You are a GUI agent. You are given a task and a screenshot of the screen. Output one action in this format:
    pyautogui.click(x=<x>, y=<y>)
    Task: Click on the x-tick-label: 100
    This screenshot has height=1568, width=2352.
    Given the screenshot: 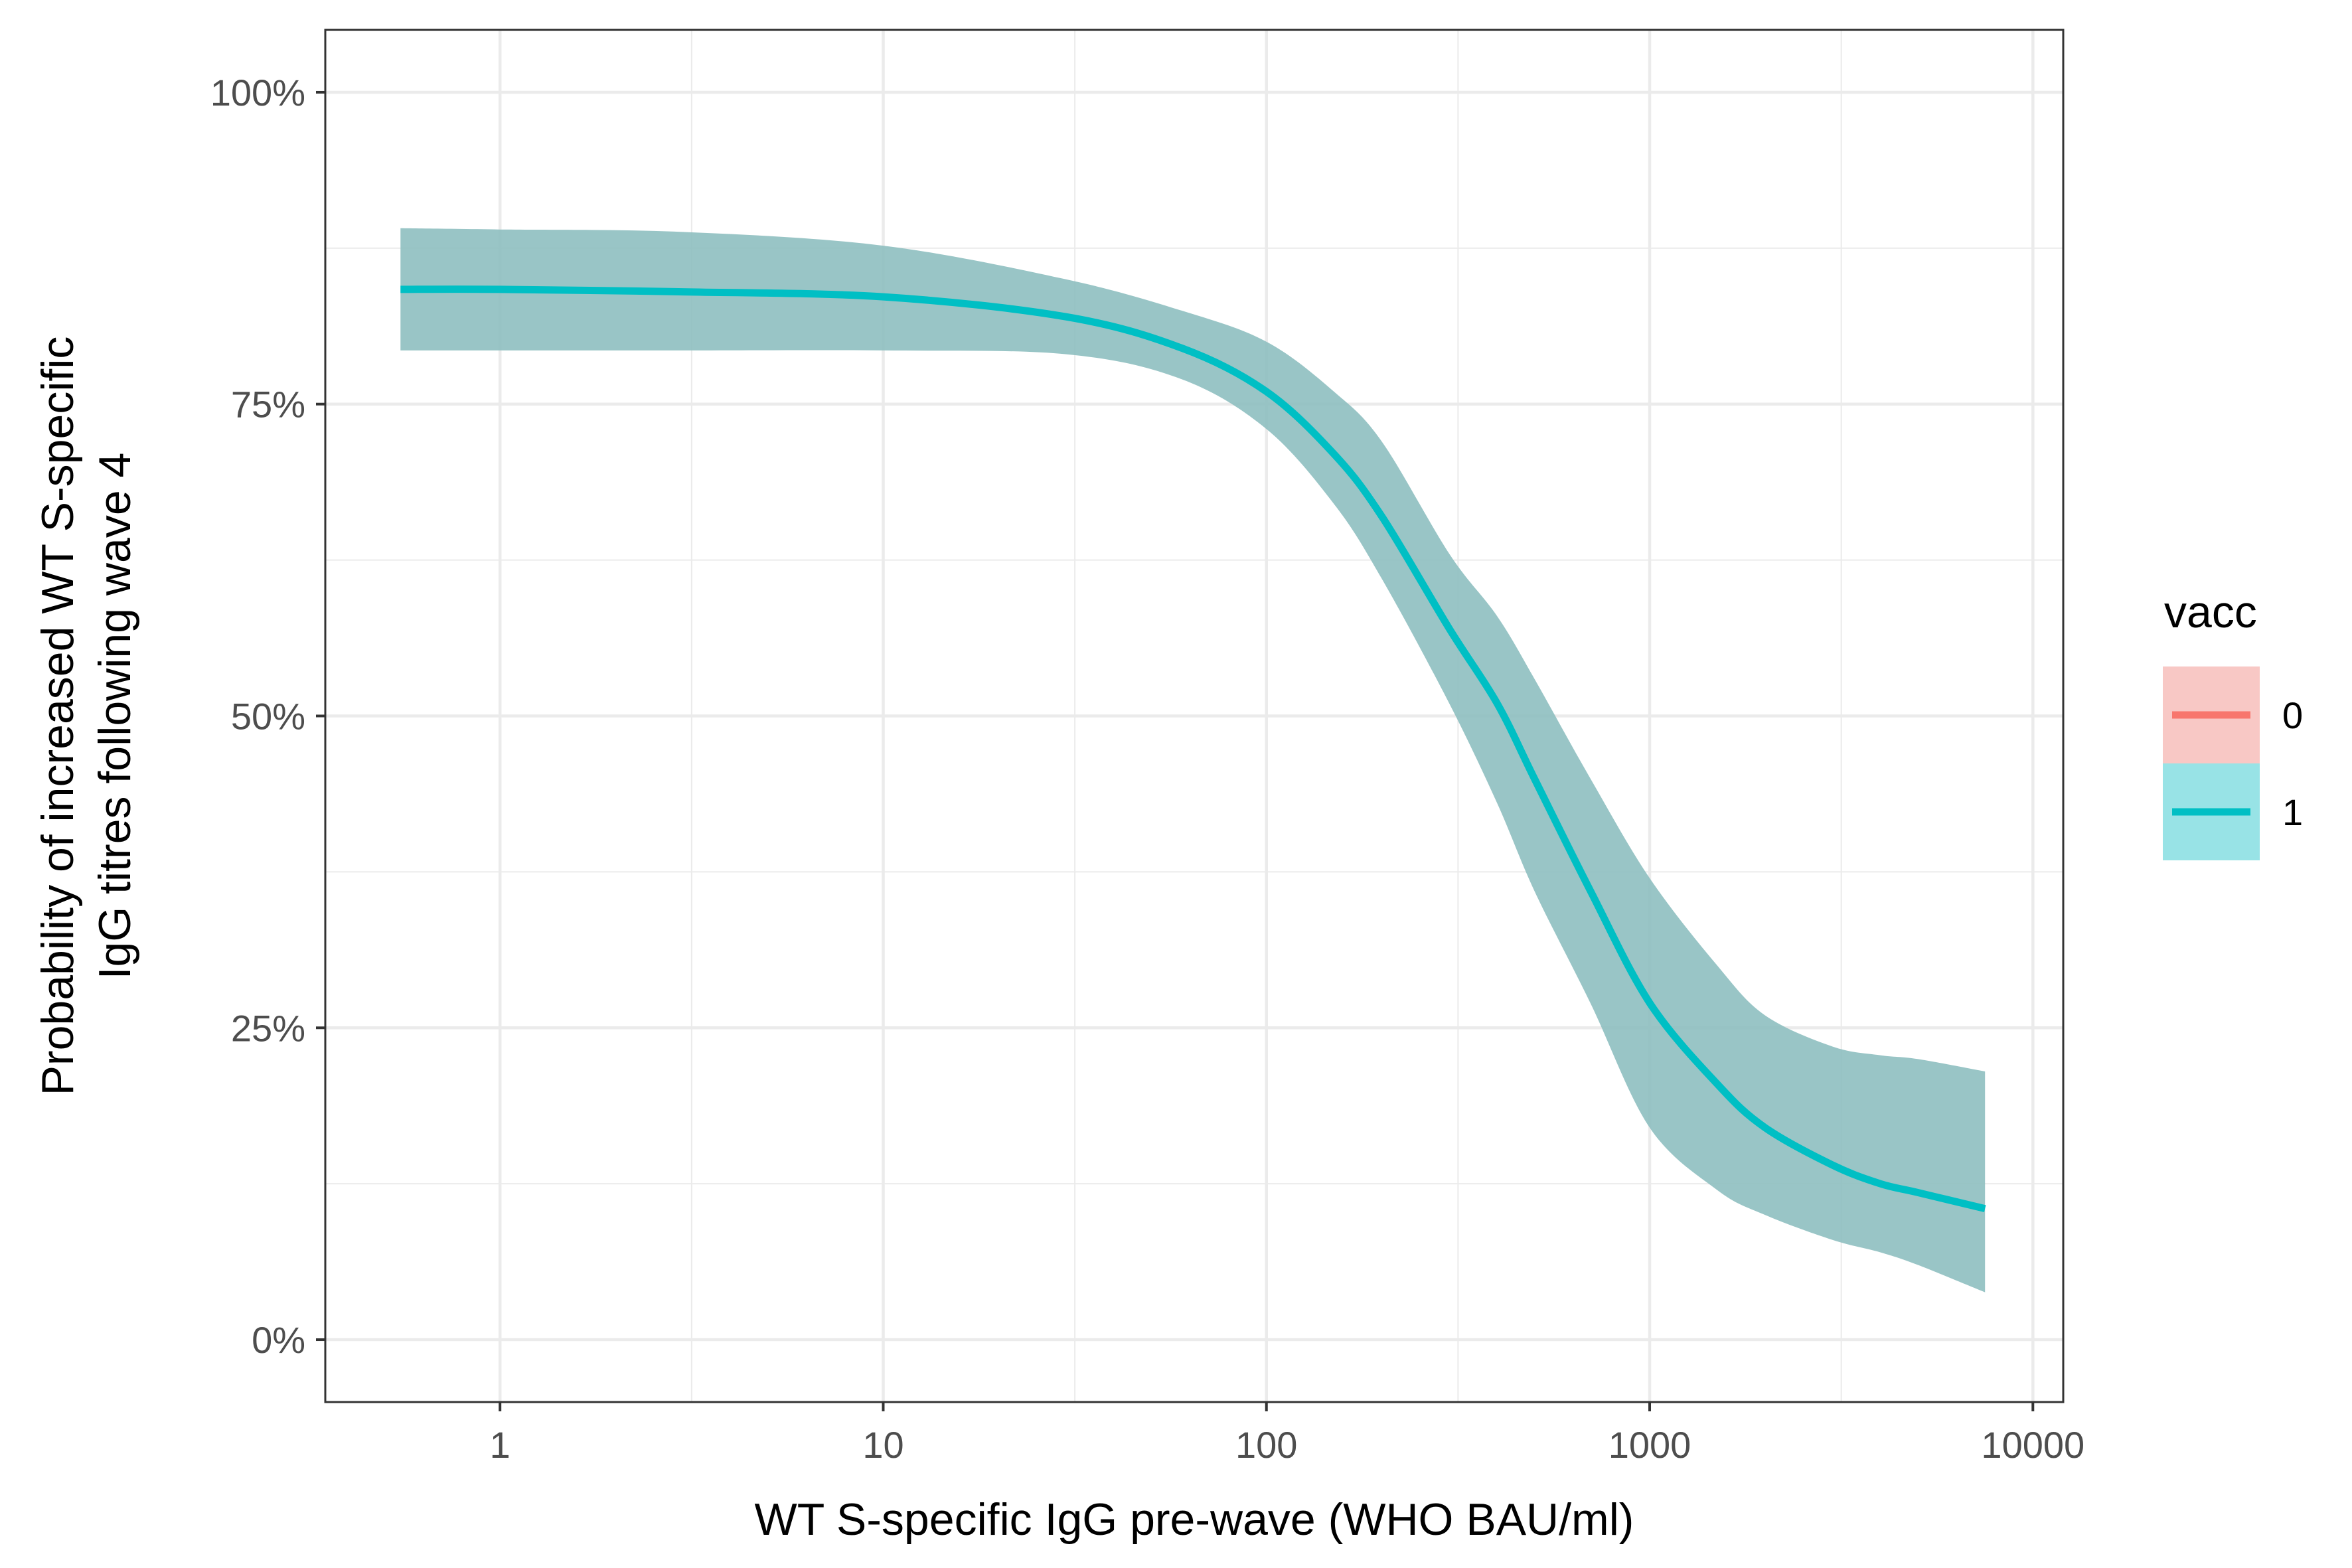 What is the action you would take?
    pyautogui.click(x=1266, y=1445)
    